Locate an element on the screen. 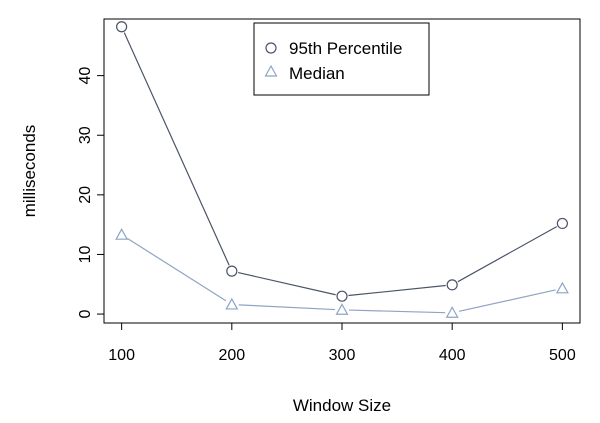 The width and height of the screenshot is (600, 423). legend-label-95th-percentile: 95th Percentile is located at coordinates (345, 48).